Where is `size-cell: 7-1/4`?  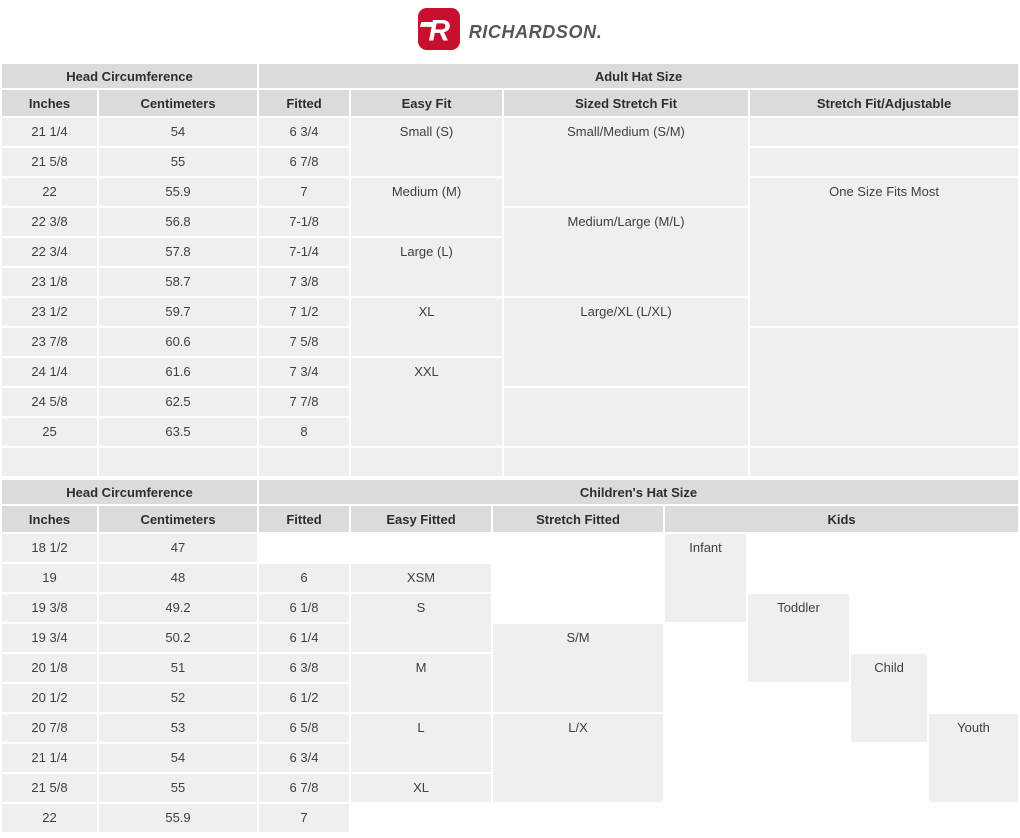 size-cell: 7-1/4 is located at coordinates (304, 252).